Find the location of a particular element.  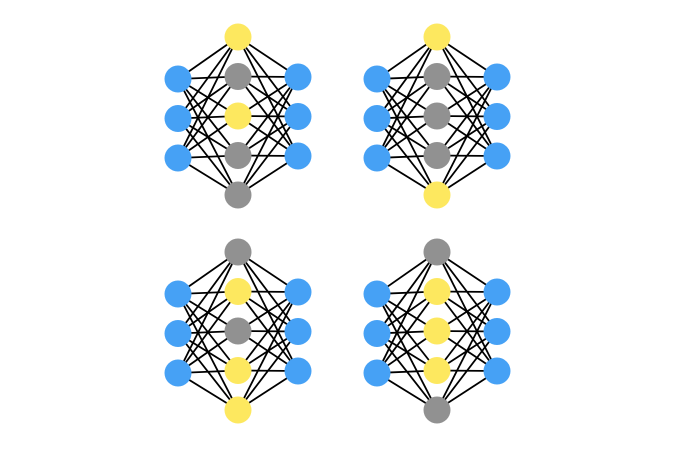

network-top-right is located at coordinates (437, 116).